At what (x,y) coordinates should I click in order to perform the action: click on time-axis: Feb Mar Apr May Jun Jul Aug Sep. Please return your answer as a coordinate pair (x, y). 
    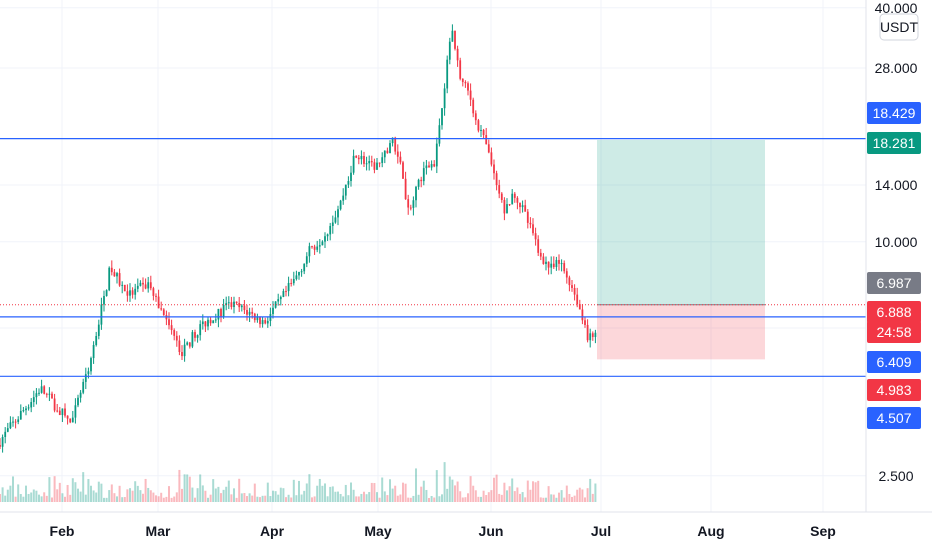
    Looking at the image, I should click on (443, 531).